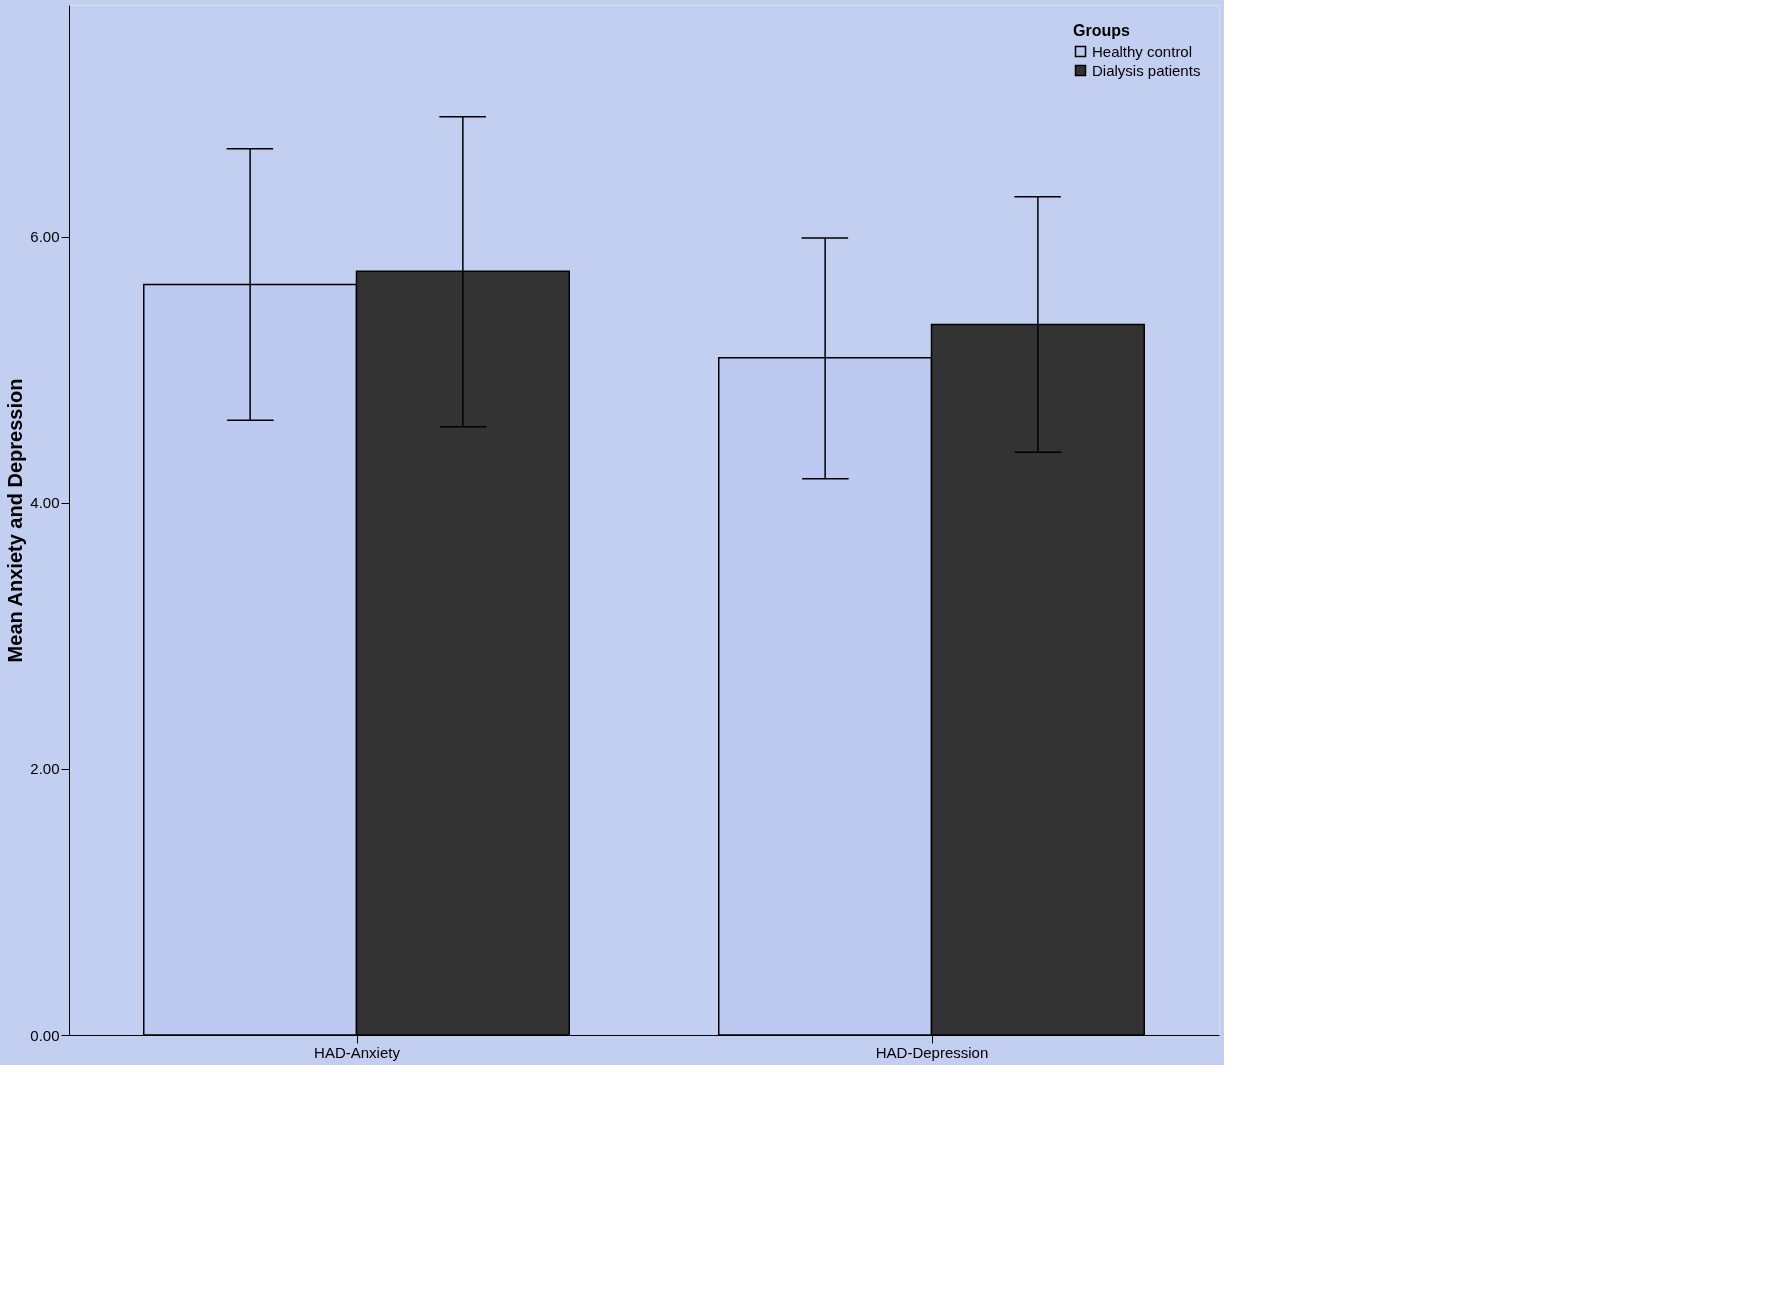  Describe the element at coordinates (45, 1035) in the screenshot. I see `y-tick-label: 0.00` at that location.